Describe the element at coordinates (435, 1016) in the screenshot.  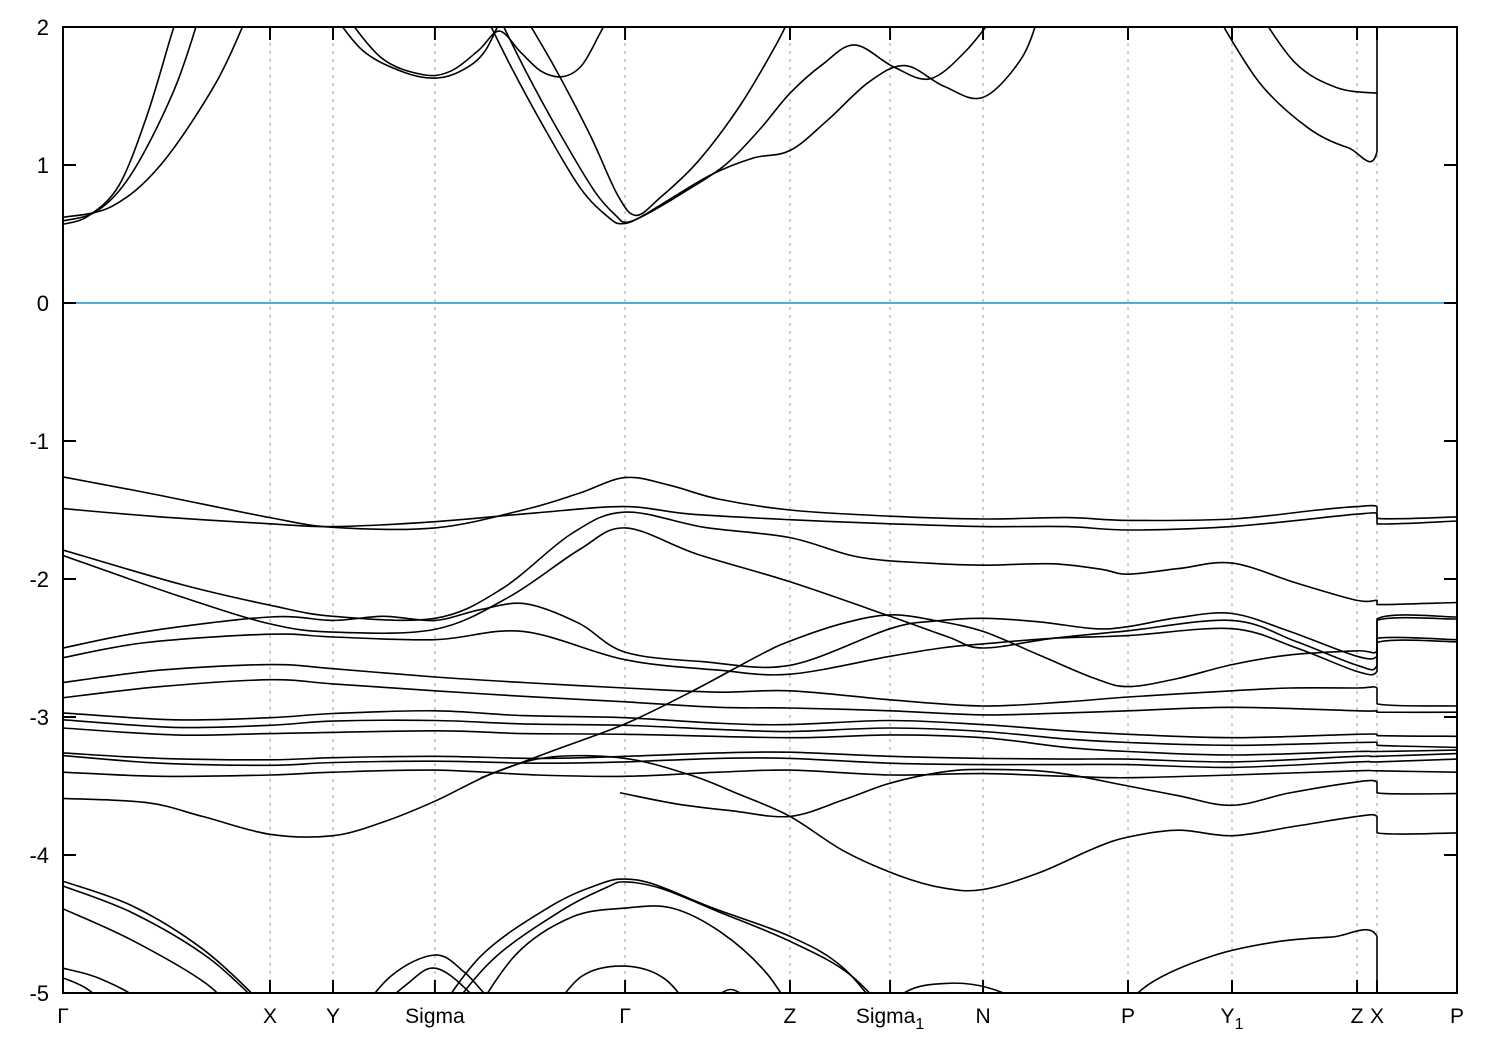
I see `x-tick-label: Sigma` at that location.